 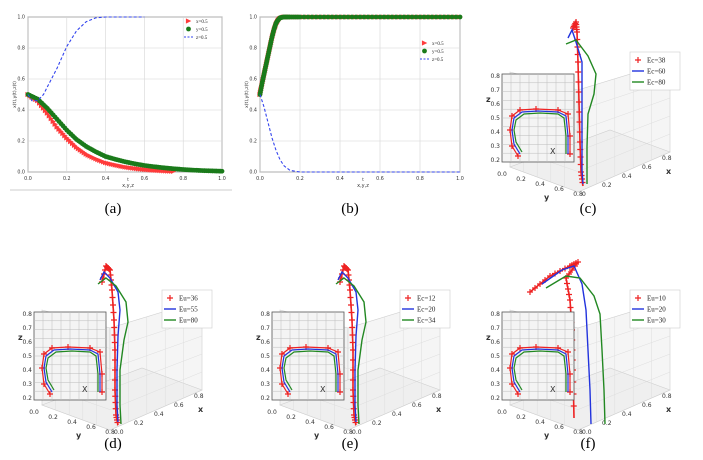 I want to click on y-axis-label: x(t),y(t),z(t), so click(x=15, y=94).